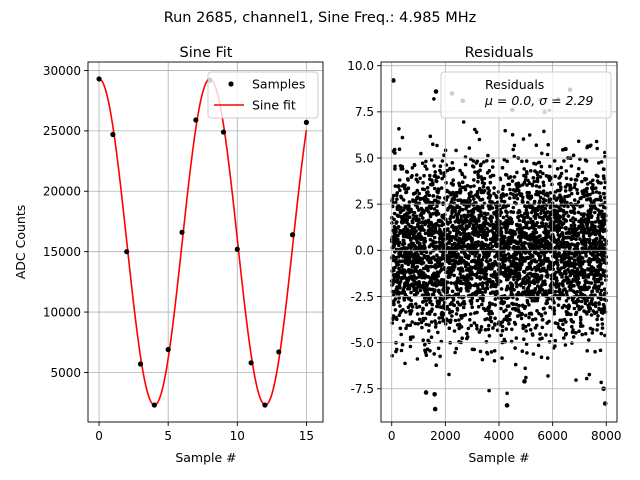  What do you see at coordinates (498, 457) in the screenshot?
I see `residuals-xlabel: Sample #` at bounding box center [498, 457].